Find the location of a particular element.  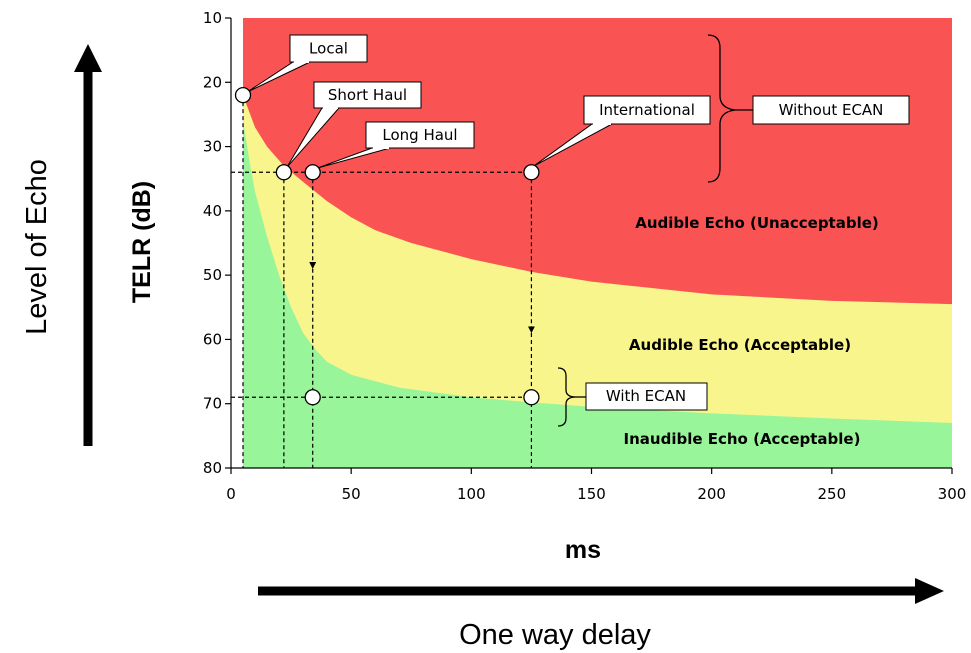

one-way-delay-label: One way delay is located at coordinates (555, 635).